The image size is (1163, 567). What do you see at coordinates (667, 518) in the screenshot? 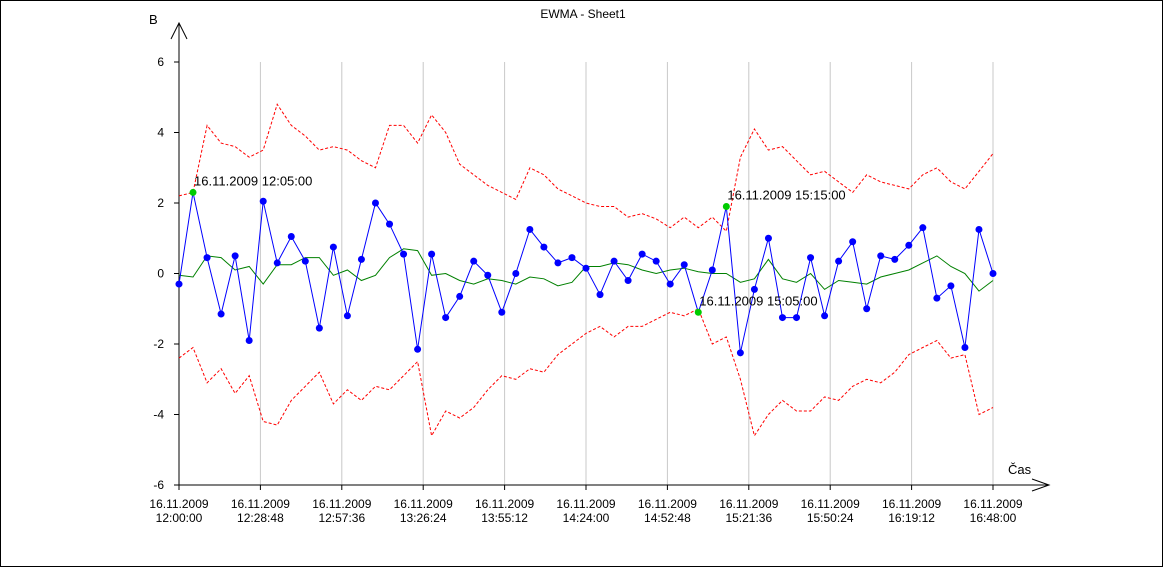
I see `x-tick-label-time: 14:52:48` at bounding box center [667, 518].